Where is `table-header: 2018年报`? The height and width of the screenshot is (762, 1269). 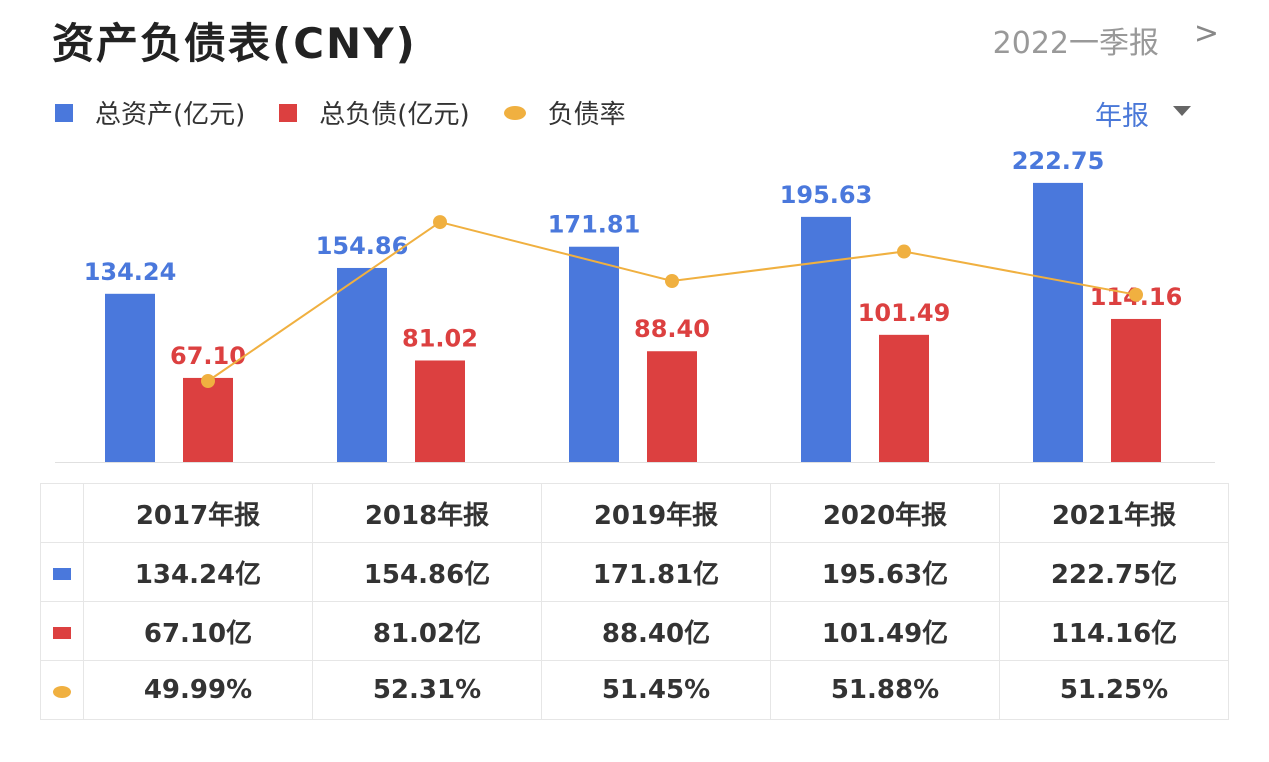 table-header: 2018年报 is located at coordinates (427, 513).